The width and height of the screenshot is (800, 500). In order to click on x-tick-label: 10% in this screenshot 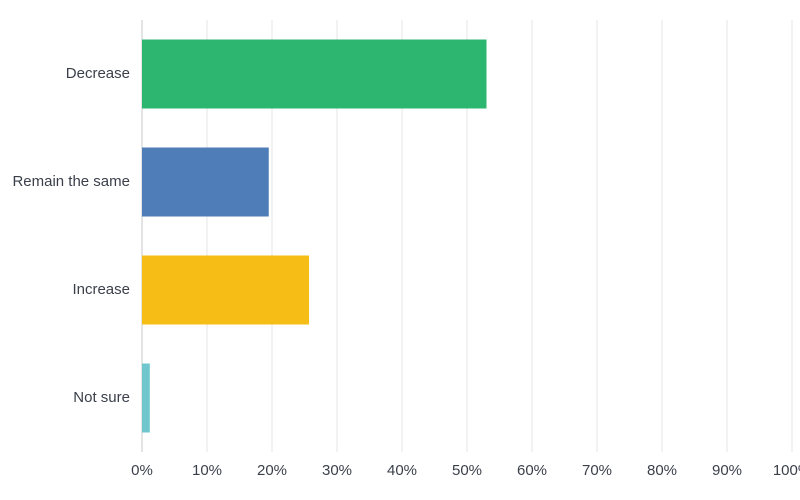, I will do `click(207, 470)`.